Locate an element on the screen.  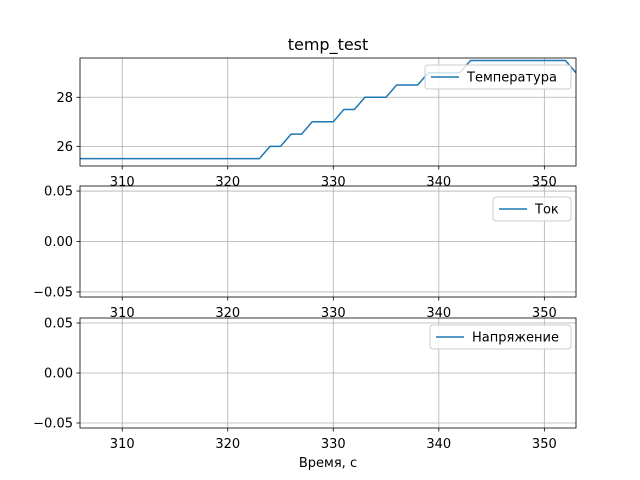
legend-label: Температура is located at coordinates (511, 78).